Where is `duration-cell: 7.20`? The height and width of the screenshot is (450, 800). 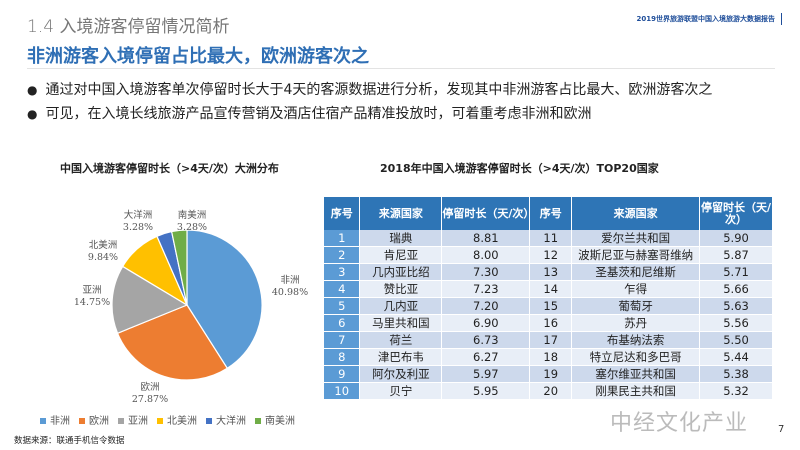 duration-cell: 7.20 is located at coordinates (486, 306).